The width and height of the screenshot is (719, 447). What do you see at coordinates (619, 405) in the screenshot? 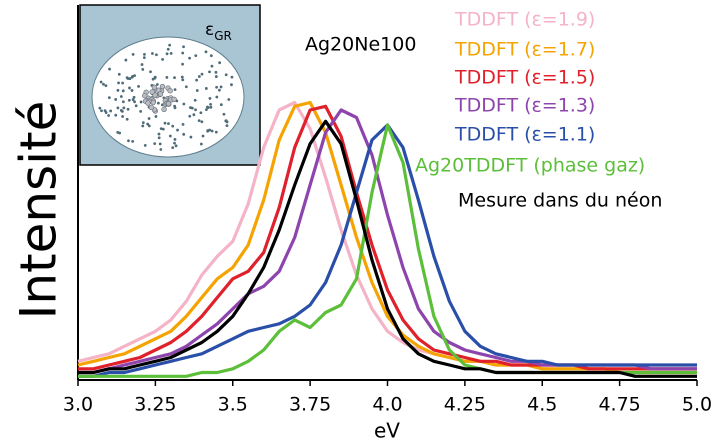
I see `x-tick-label: 4.75` at bounding box center [619, 405].